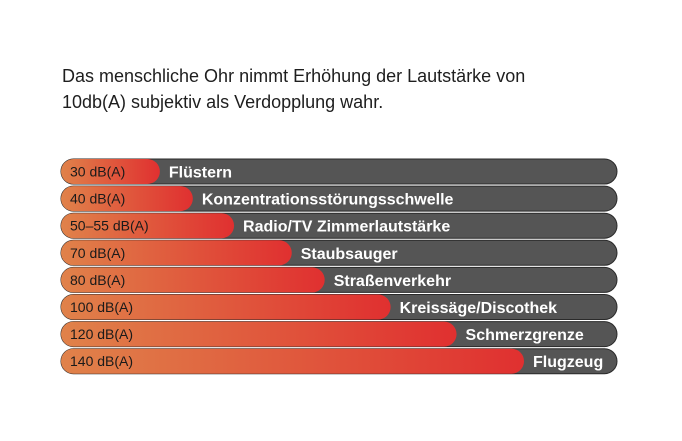 This screenshot has width=682, height=441. What do you see at coordinates (392, 281) in the screenshot?
I see `bar-category-label: Straßenverkehr` at bounding box center [392, 281].